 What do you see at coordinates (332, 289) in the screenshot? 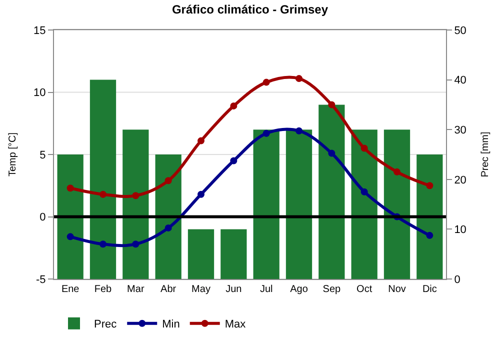
I see `x-tick-label: Sep` at bounding box center [332, 289].